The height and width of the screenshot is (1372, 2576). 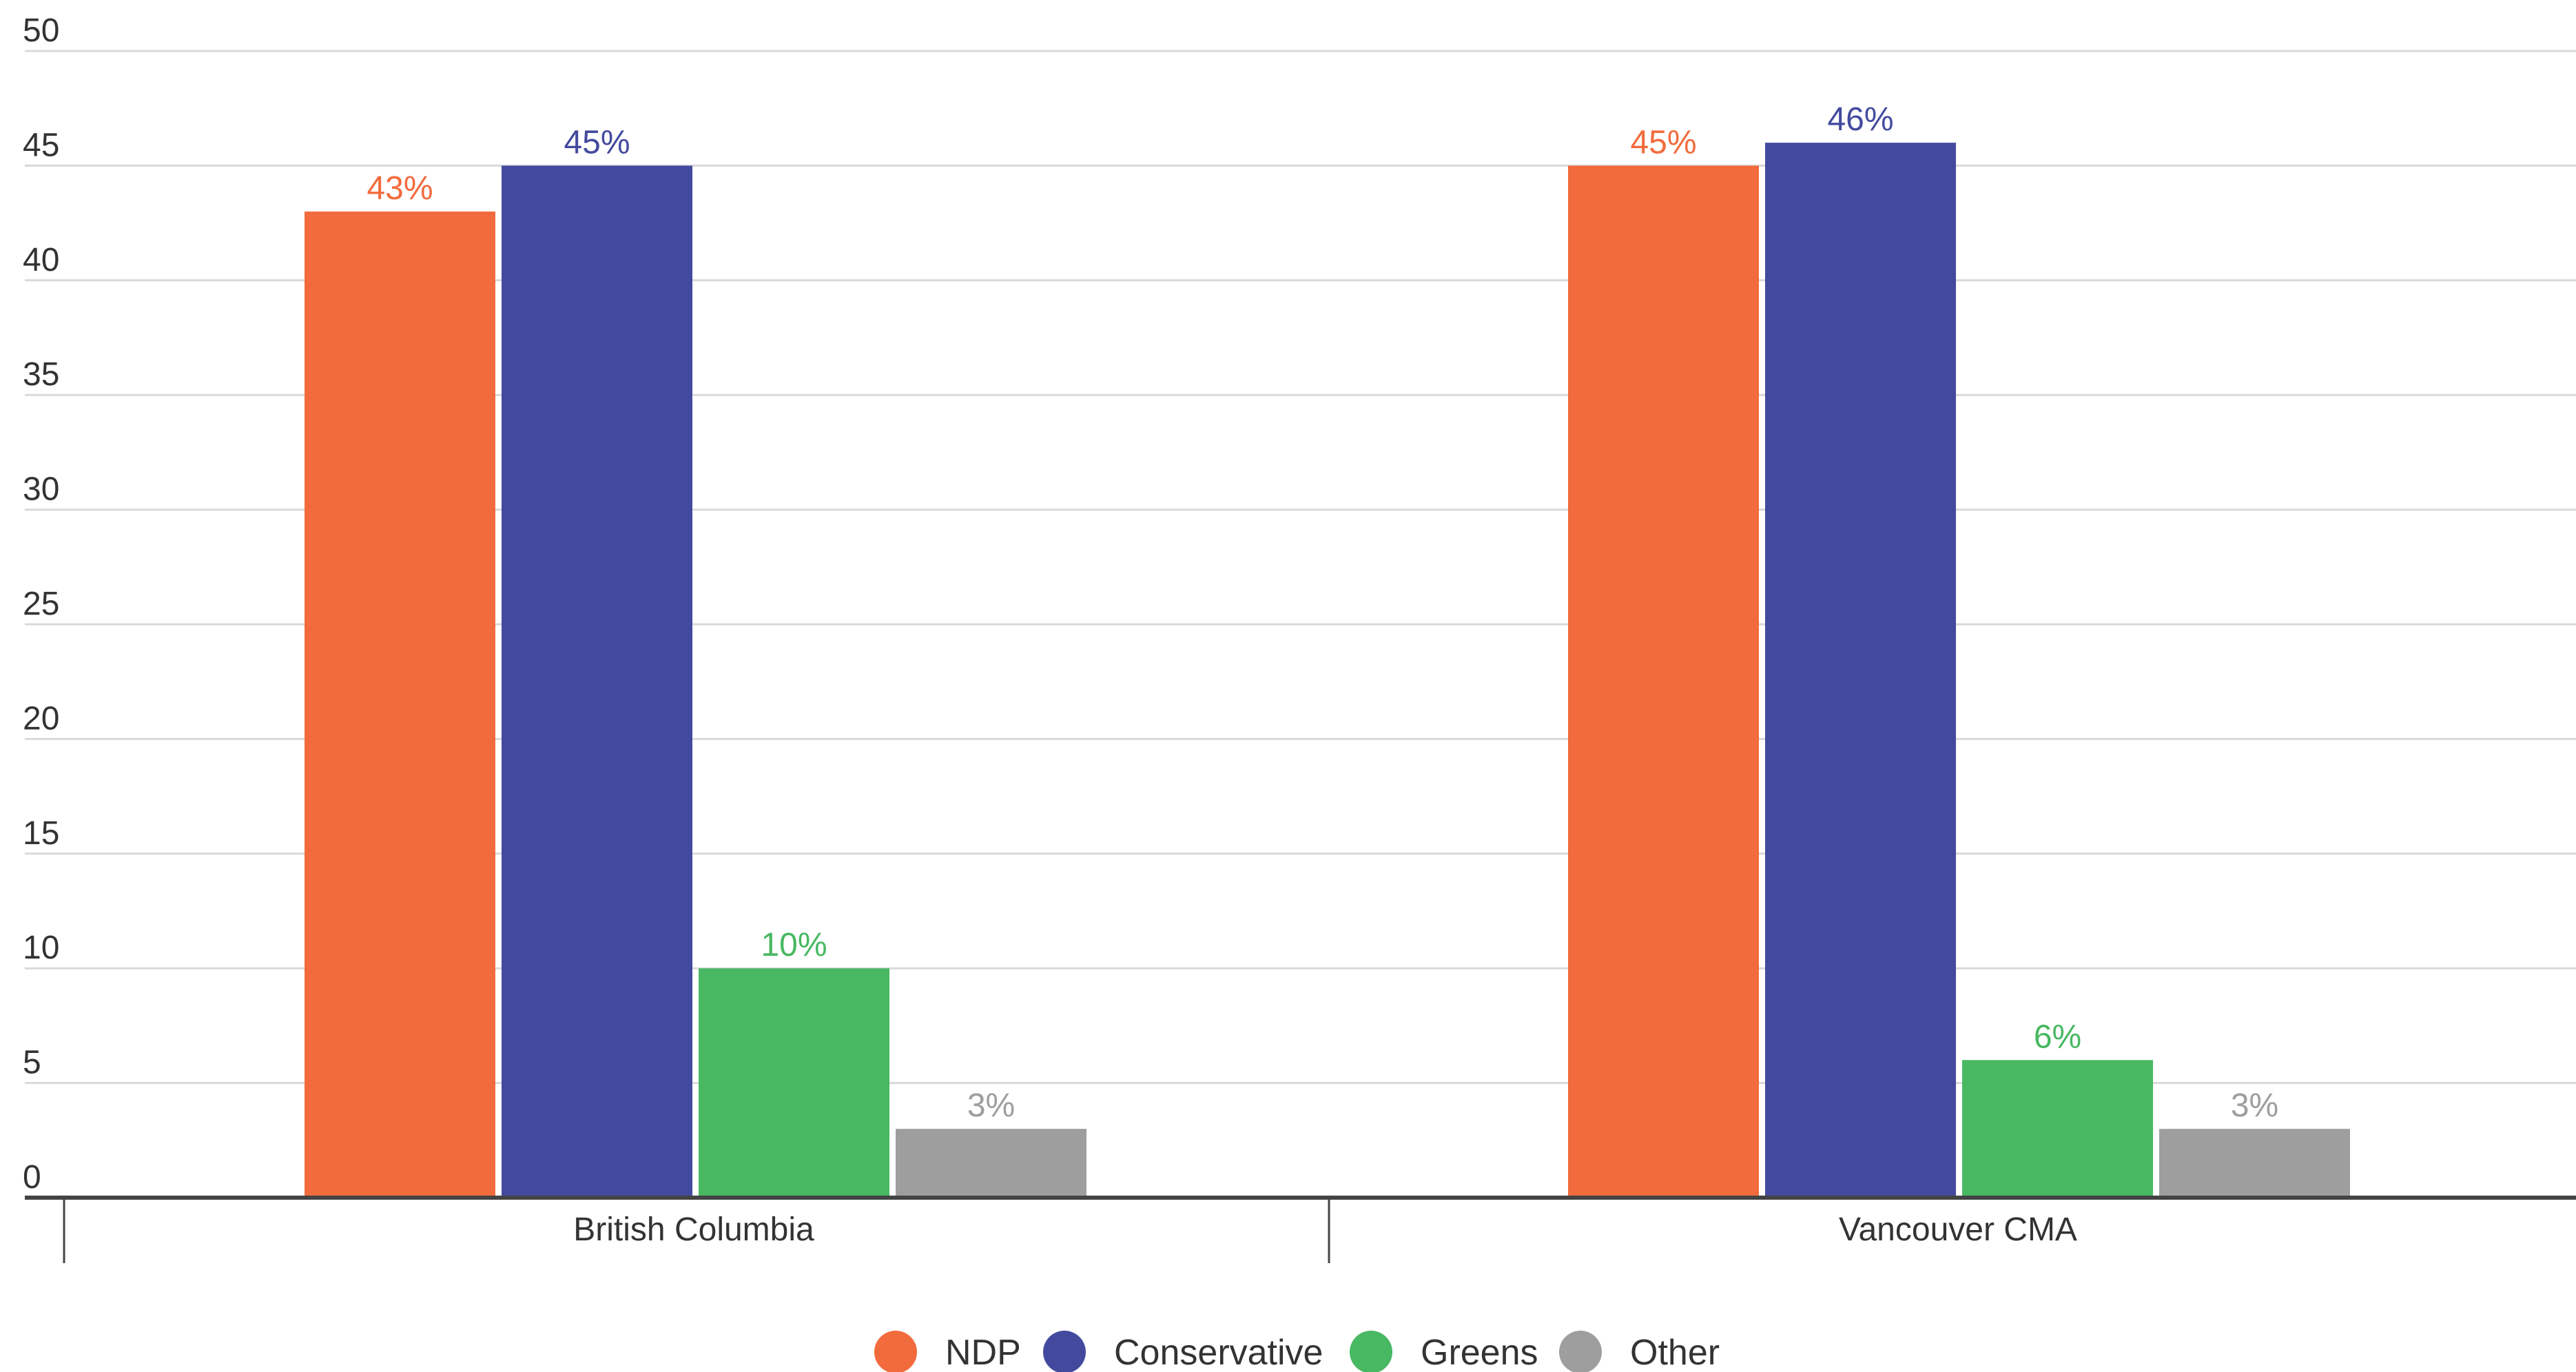 I want to click on y-tick-label: 15, so click(x=41, y=833).